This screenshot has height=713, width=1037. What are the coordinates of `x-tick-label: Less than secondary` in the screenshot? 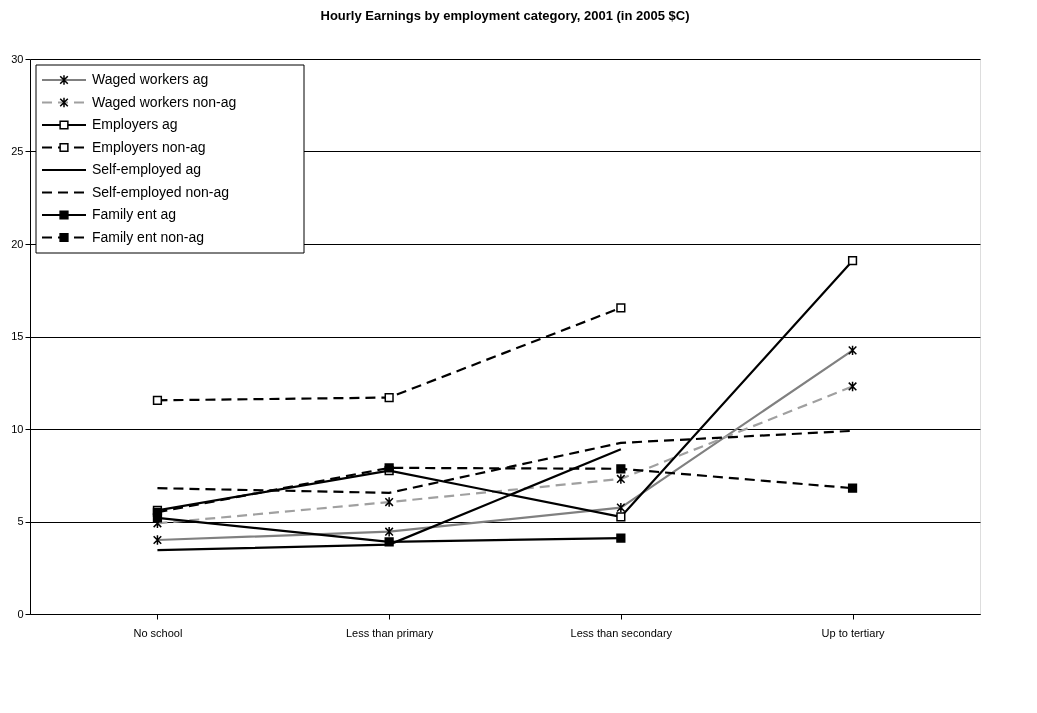 It's located at (621, 632).